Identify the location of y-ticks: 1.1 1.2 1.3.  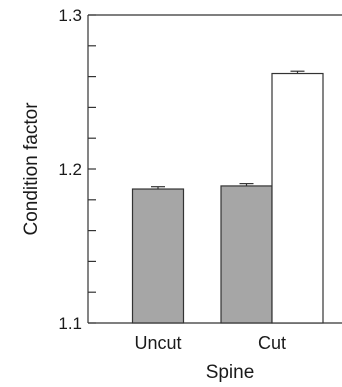
(77, 169).